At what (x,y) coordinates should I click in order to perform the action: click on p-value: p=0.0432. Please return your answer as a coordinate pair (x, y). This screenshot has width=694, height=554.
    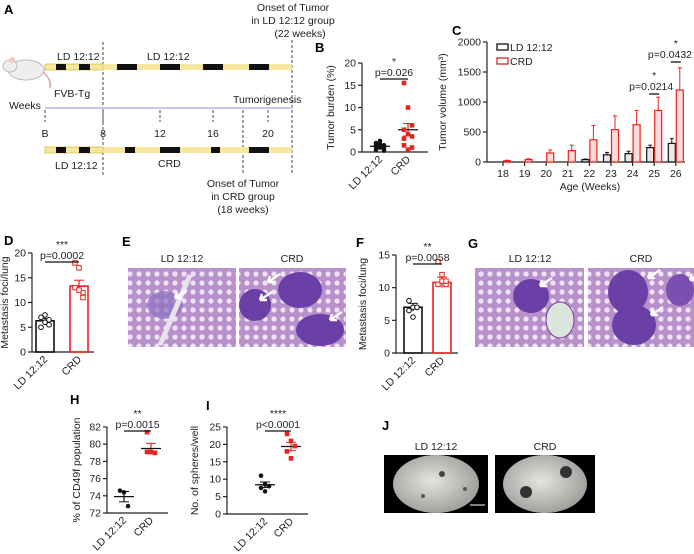
    Looking at the image, I should click on (670, 55).